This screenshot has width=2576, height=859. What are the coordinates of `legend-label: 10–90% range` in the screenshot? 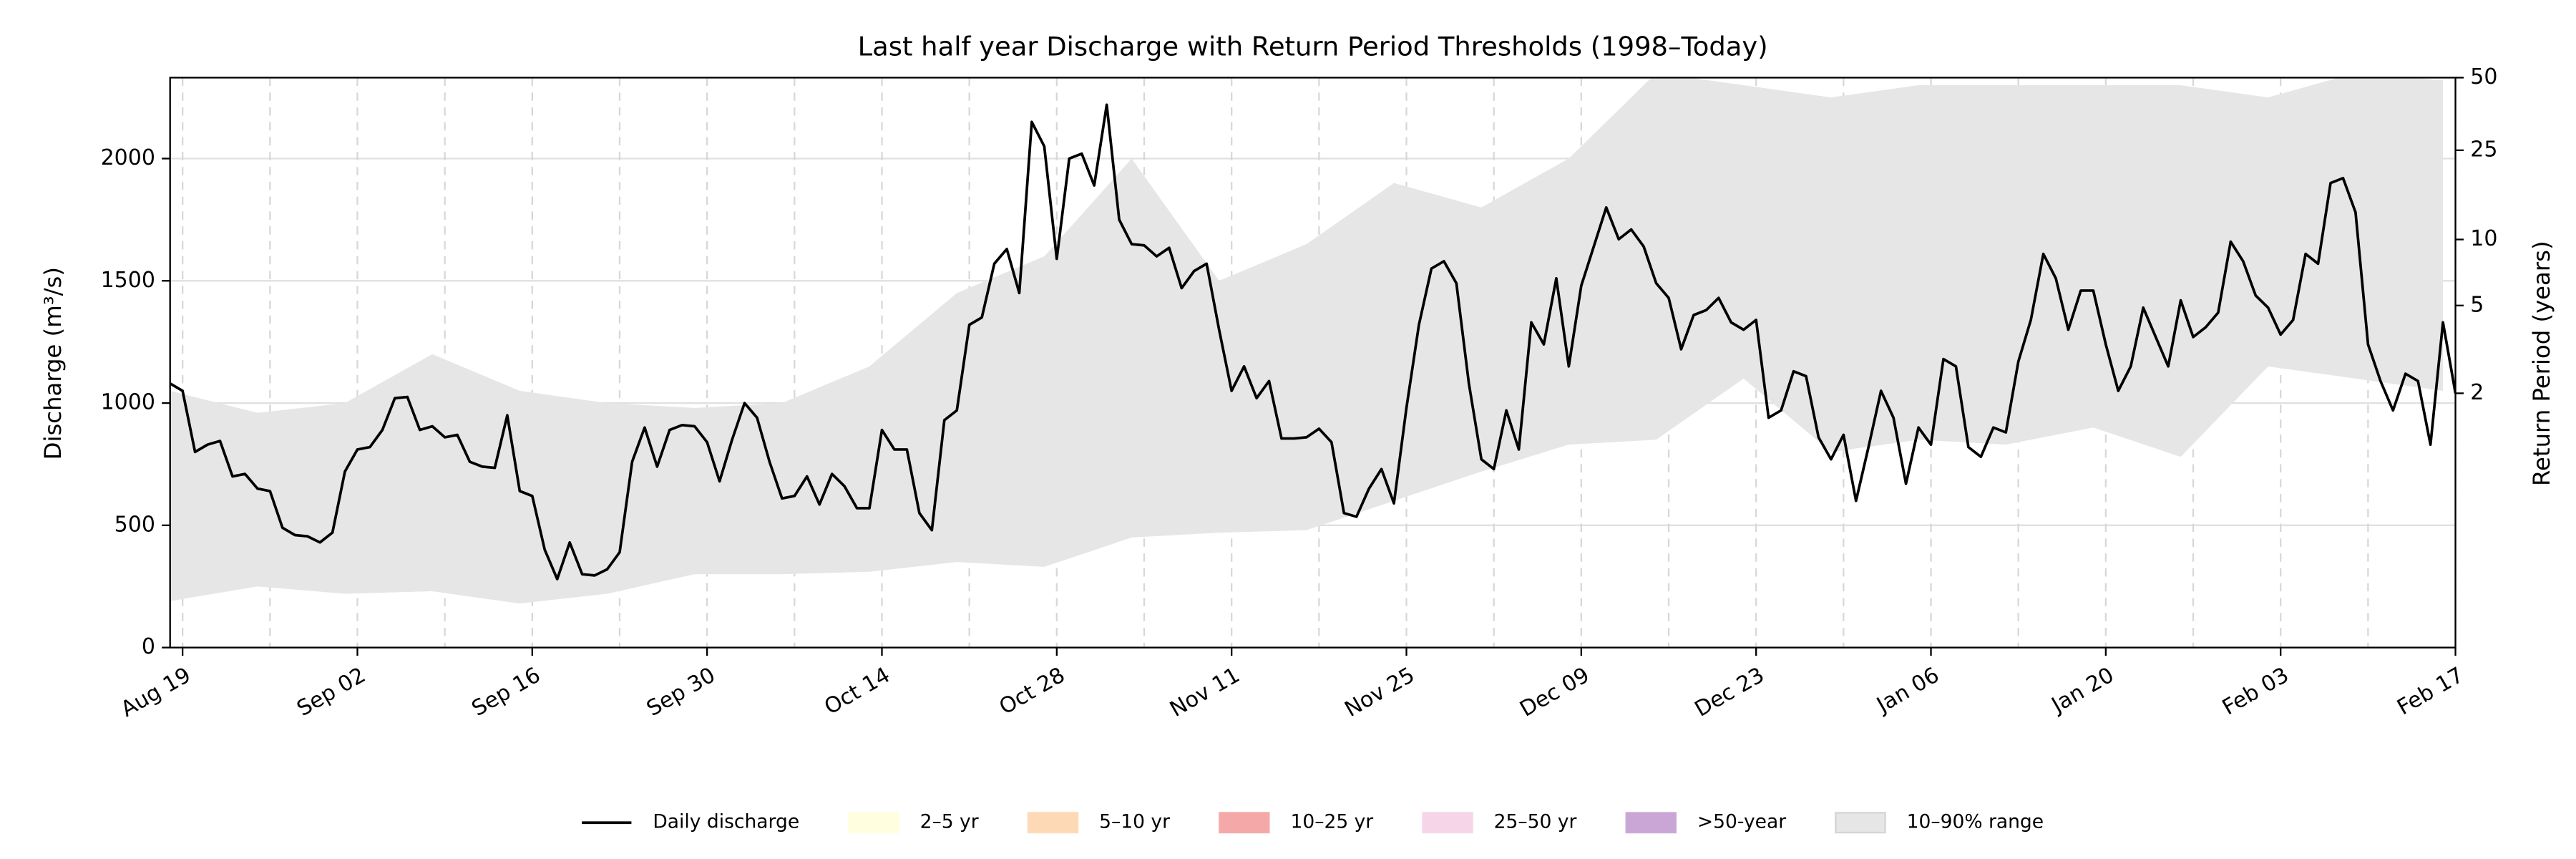 It's located at (1975, 822).